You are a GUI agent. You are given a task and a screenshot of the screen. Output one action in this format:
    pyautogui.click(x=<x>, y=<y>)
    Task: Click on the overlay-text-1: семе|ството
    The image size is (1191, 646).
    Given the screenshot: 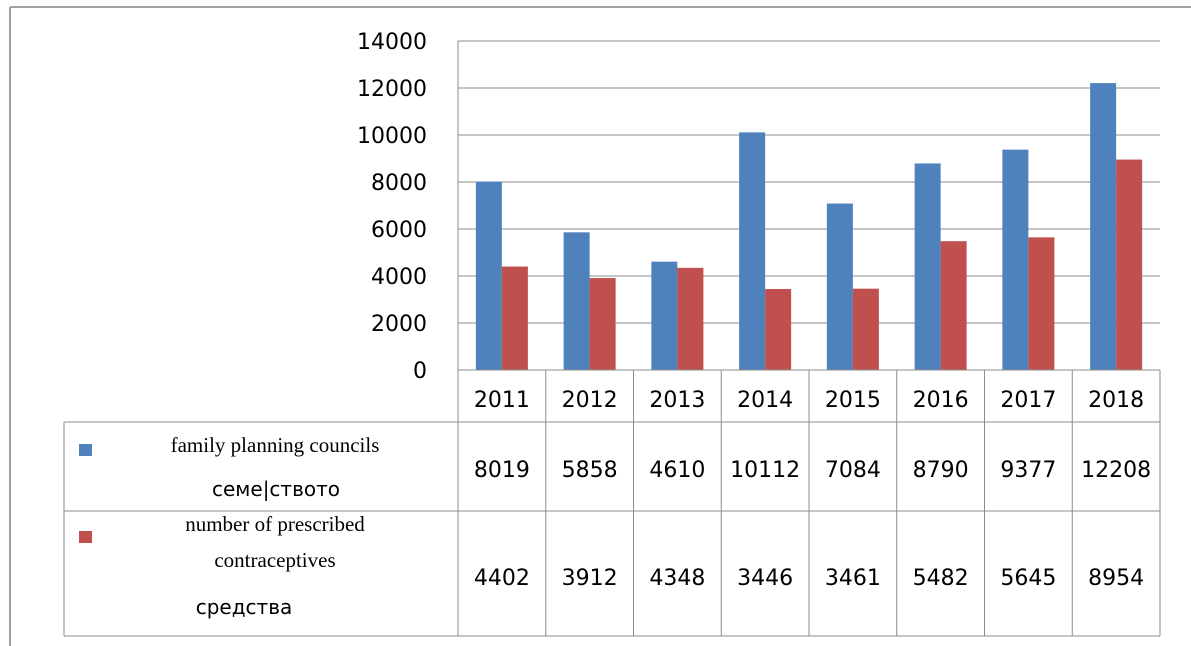 What is the action you would take?
    pyautogui.click(x=276, y=489)
    